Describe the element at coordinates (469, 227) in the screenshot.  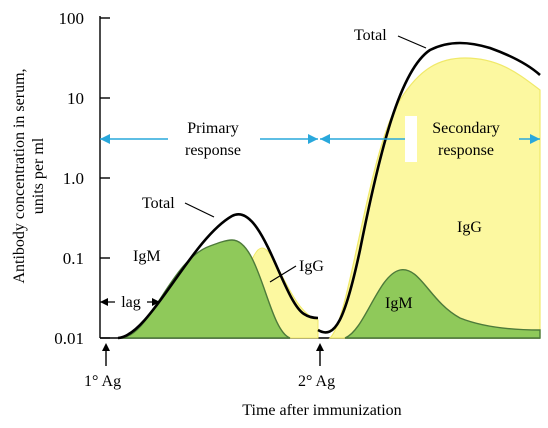
I see `igg-secondary-label: IgG` at that location.